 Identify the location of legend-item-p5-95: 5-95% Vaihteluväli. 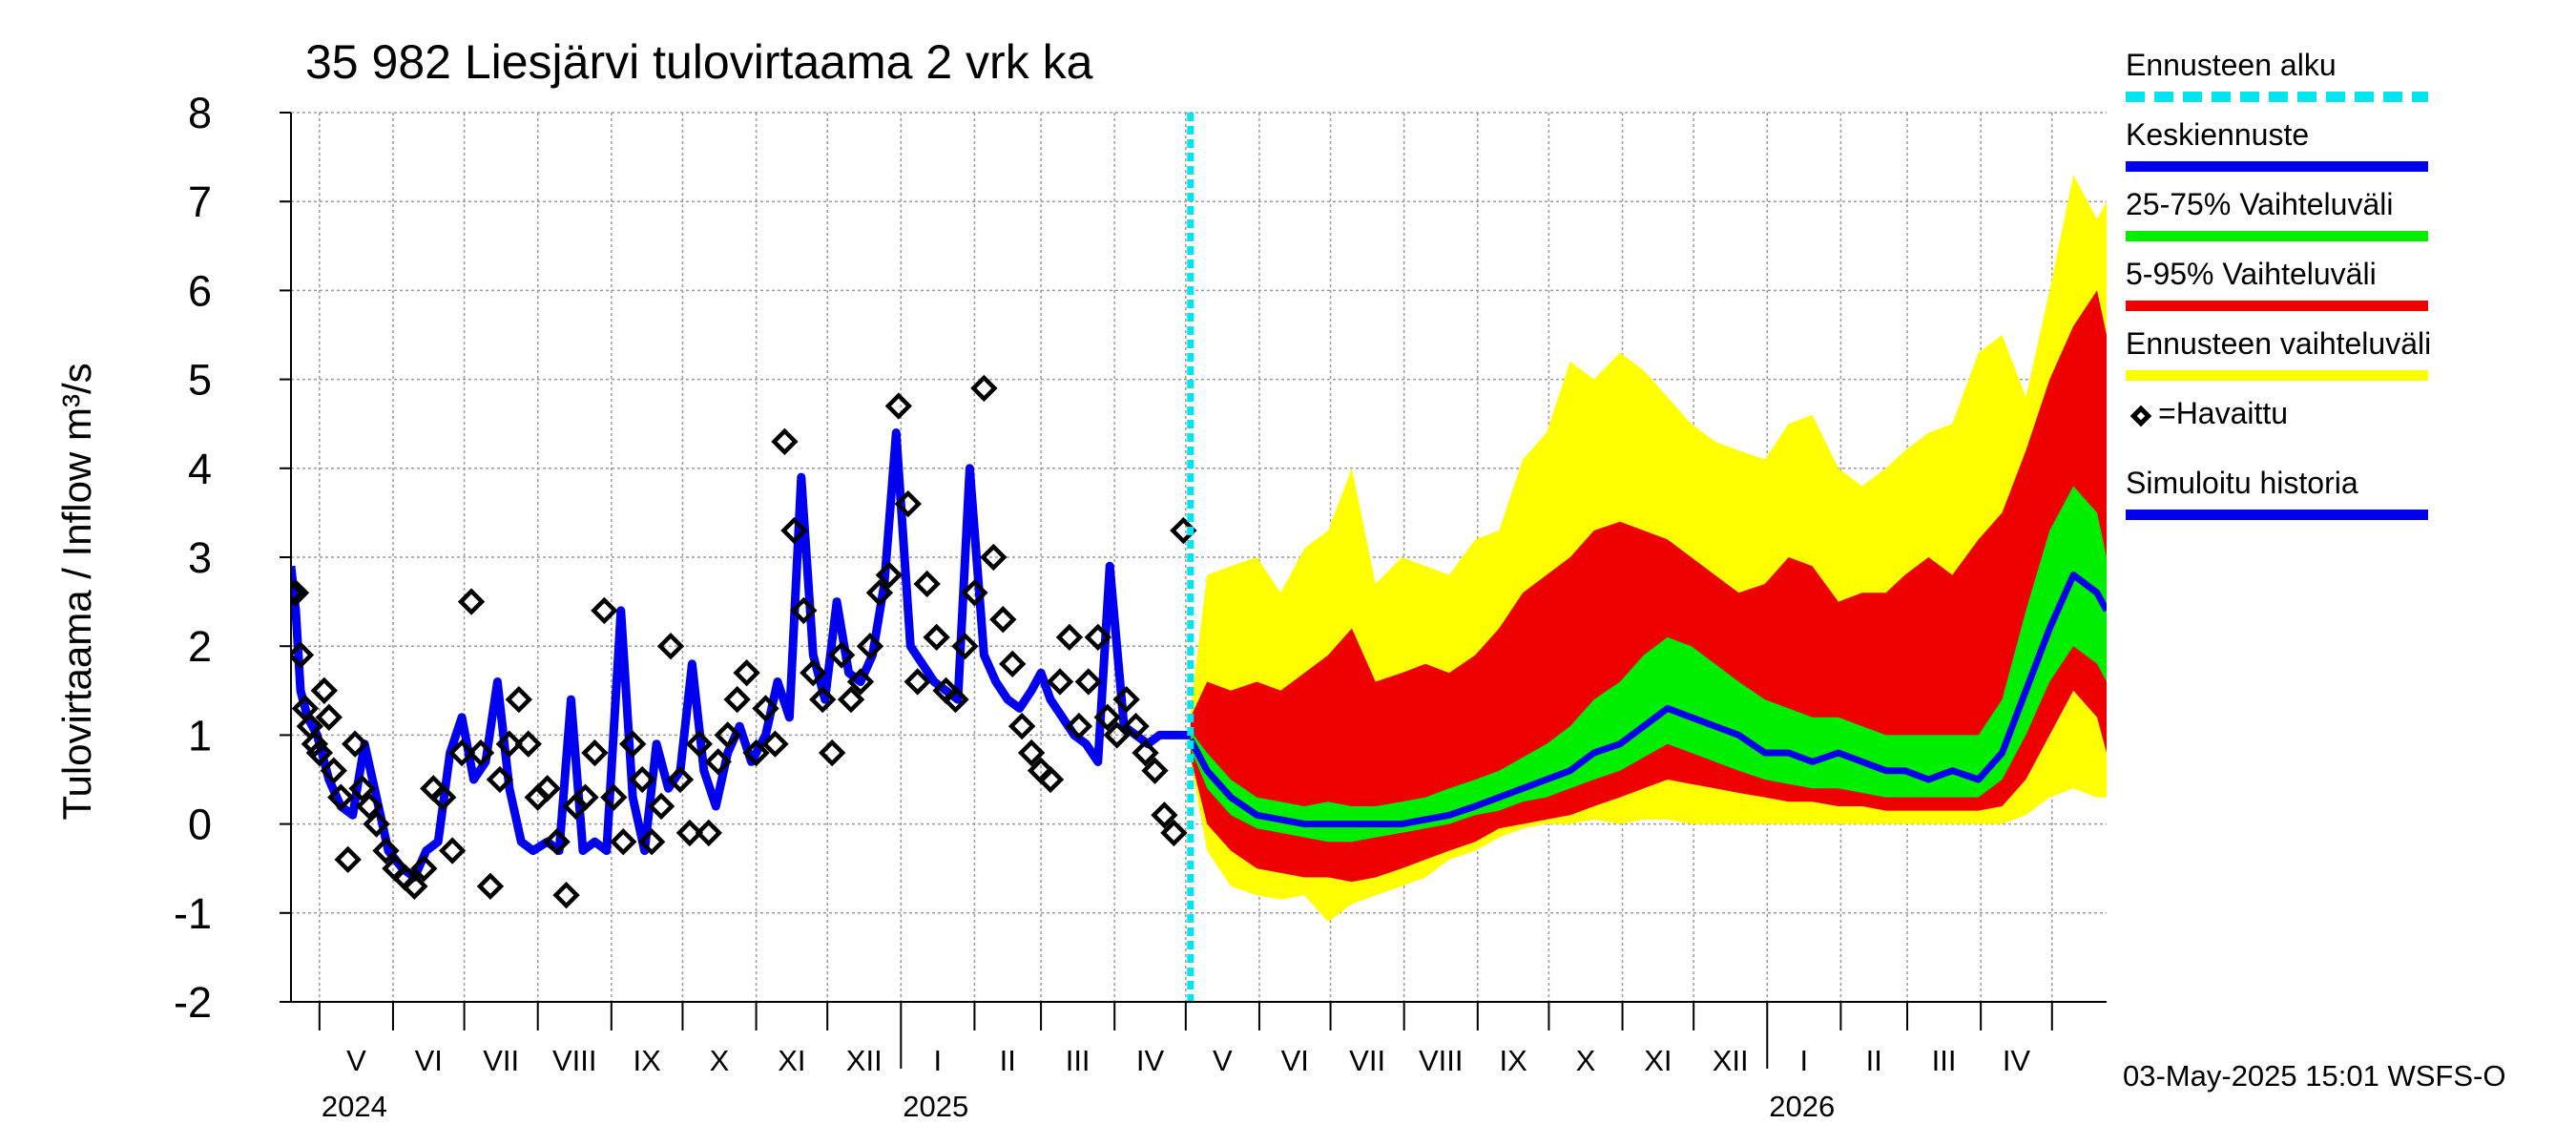
(2280, 291).